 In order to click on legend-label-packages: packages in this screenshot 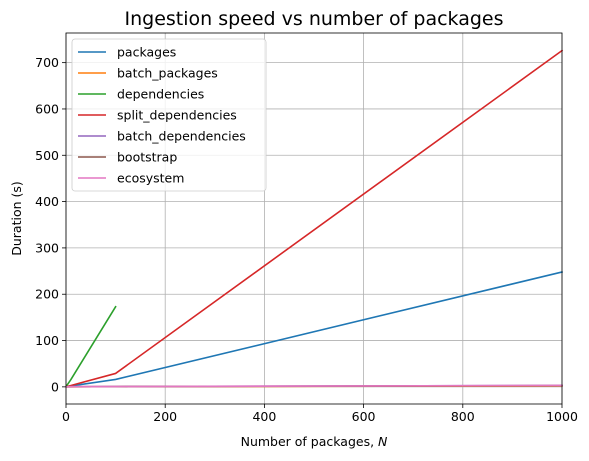, I will do `click(146, 52)`.